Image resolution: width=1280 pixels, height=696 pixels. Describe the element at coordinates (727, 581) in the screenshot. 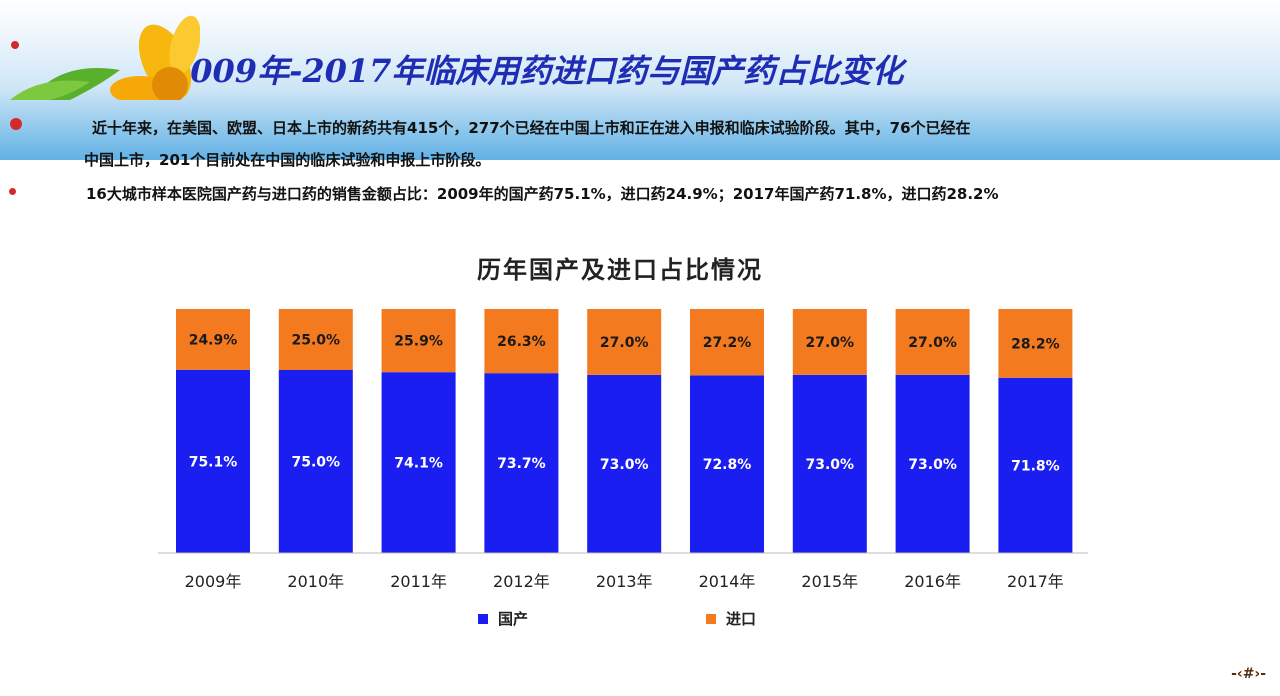

I see `x-tick-label-5: 2014年` at that location.